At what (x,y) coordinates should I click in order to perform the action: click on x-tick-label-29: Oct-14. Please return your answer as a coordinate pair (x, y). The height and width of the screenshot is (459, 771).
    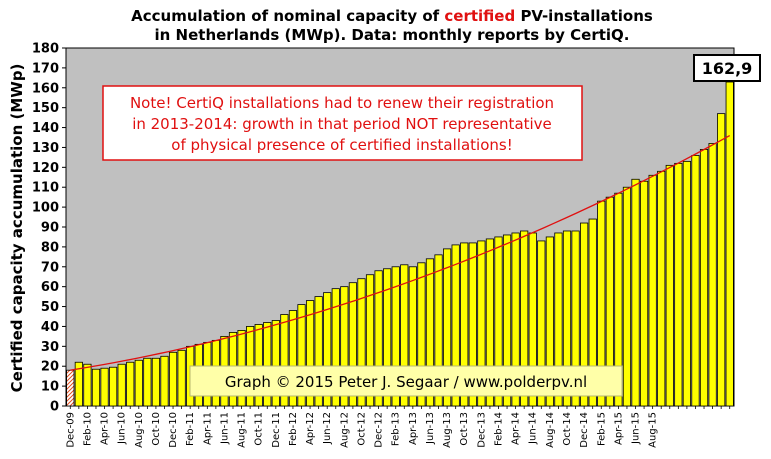
    Looking at the image, I should click on (567, 429).